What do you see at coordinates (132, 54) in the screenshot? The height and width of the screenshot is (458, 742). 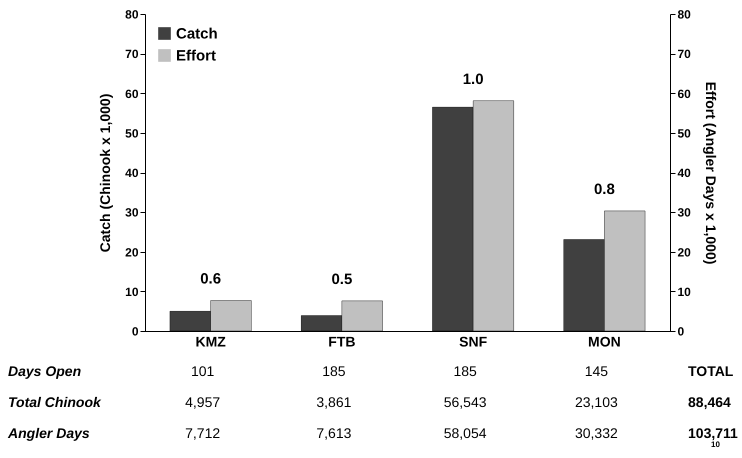 I see `y-tick-label: 70` at bounding box center [132, 54].